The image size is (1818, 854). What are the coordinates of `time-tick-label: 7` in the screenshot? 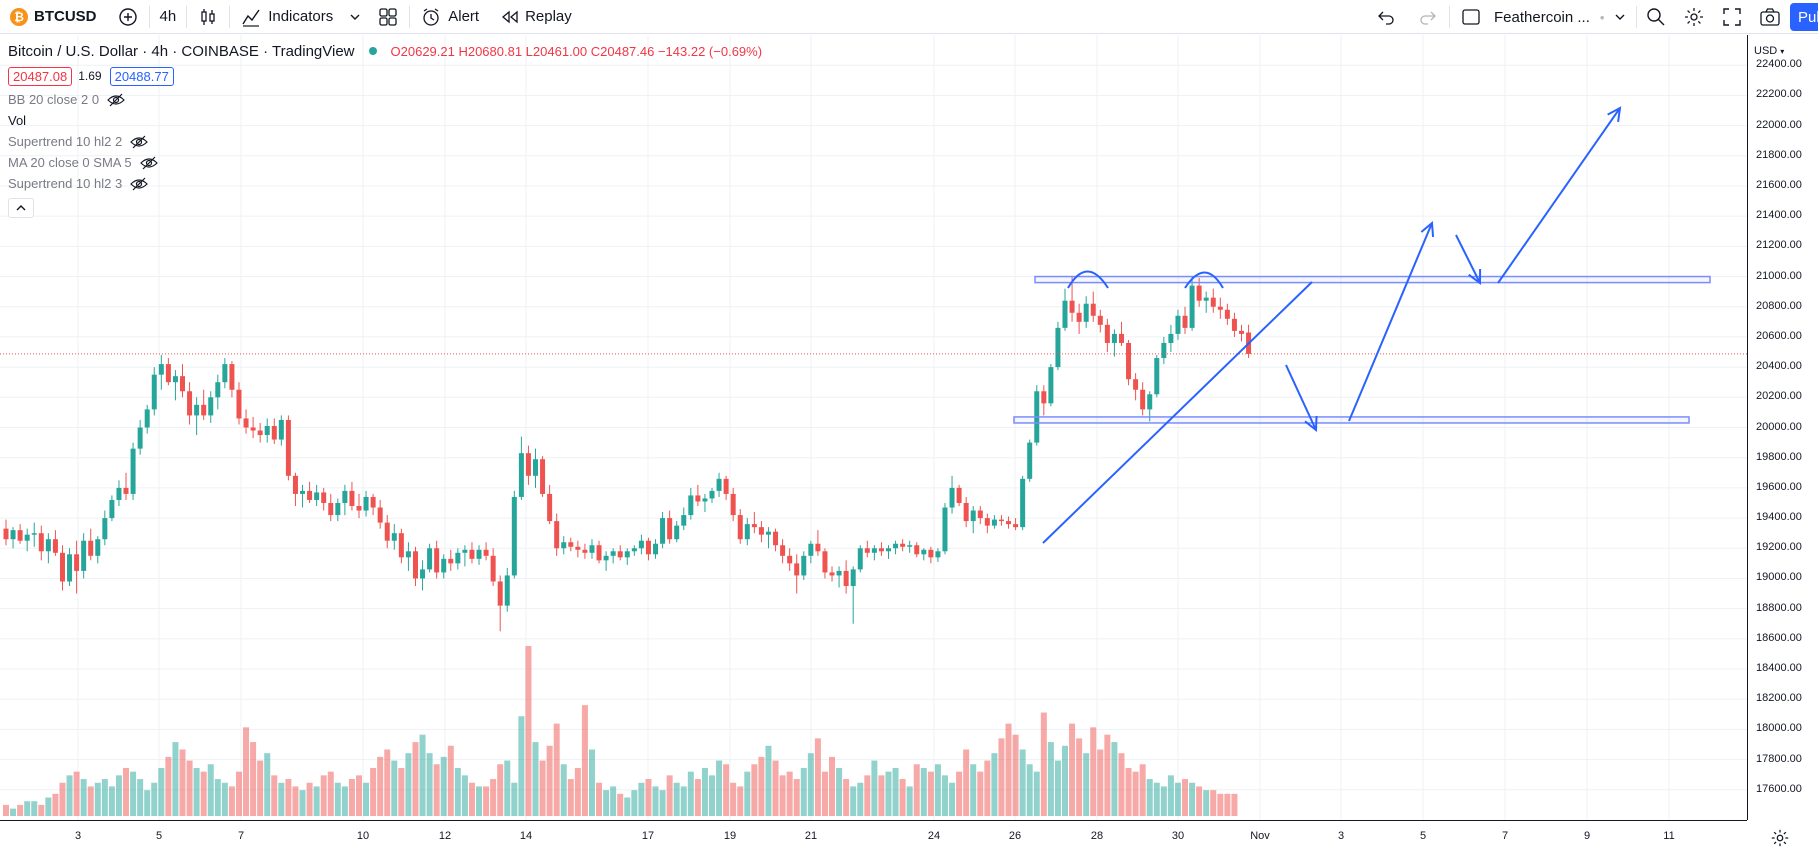 It's located at (241, 836).